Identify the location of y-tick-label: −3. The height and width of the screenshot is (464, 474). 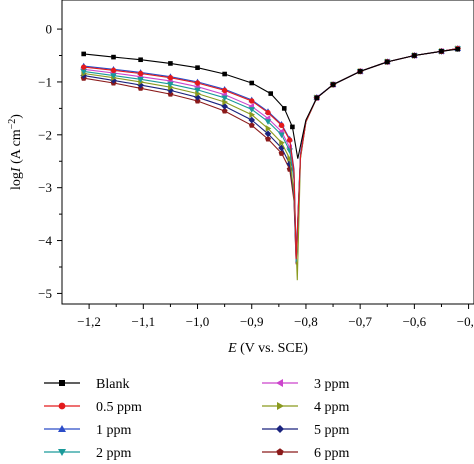
(45, 187).